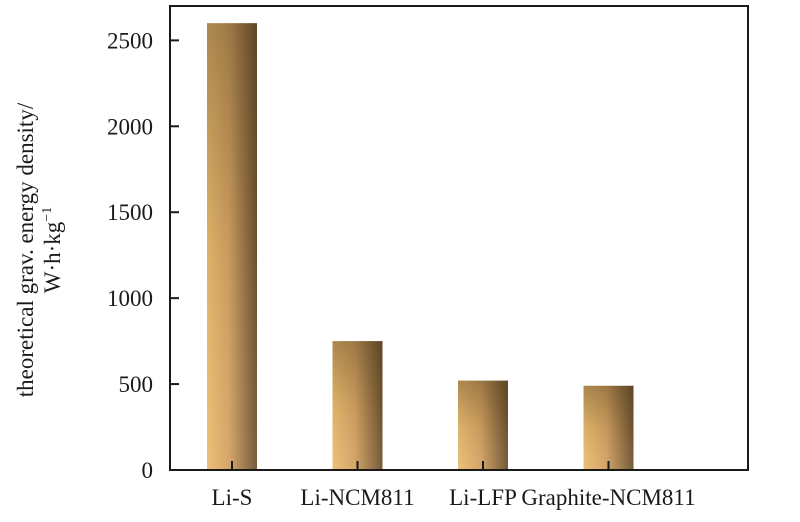 The image size is (800, 522). I want to click on y-tick-label: 2000, so click(130, 126).